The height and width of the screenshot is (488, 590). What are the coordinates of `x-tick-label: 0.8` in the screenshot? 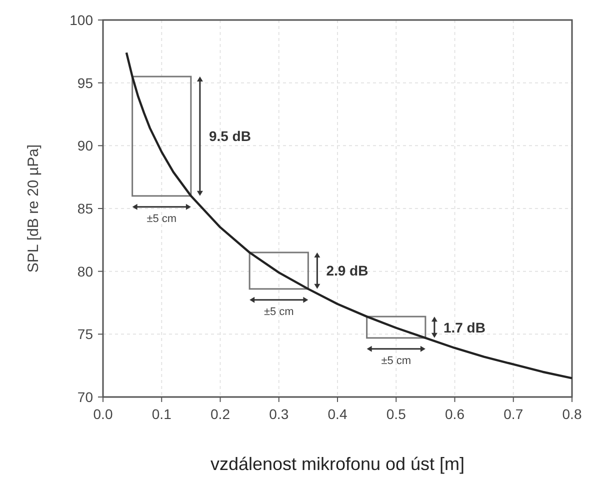 It's located at (572, 414).